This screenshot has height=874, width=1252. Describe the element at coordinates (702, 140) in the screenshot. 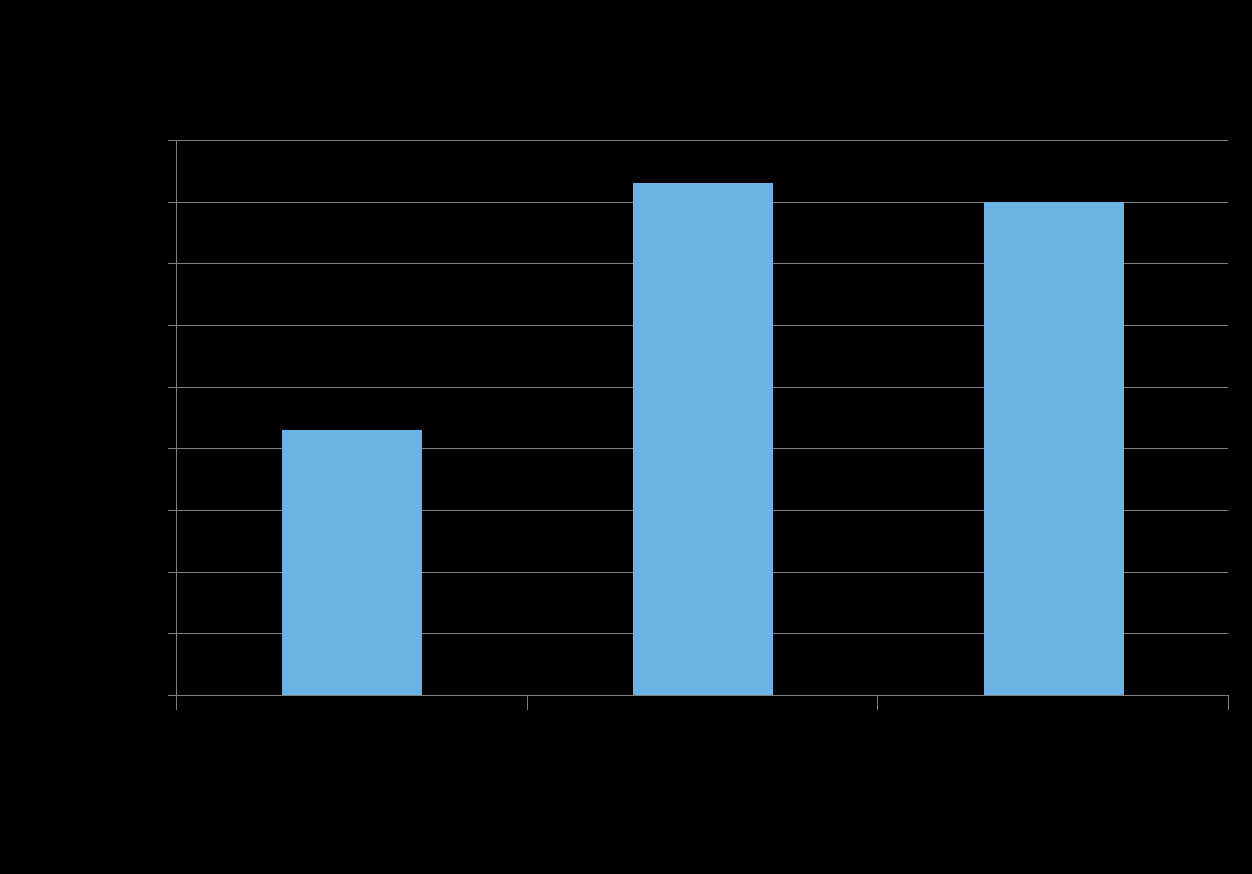

I see `gridline` at that location.